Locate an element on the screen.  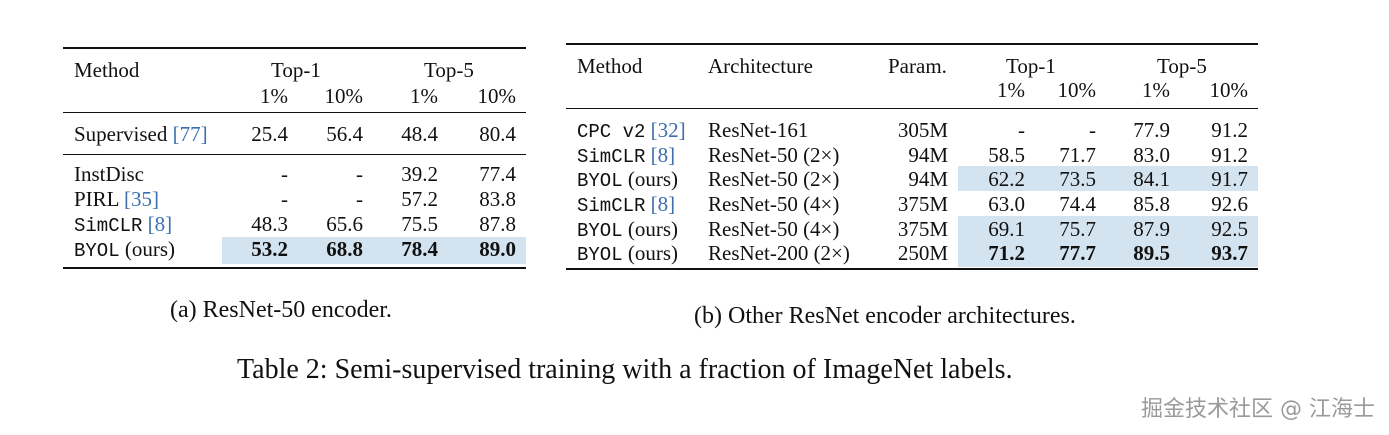
param-cell: 250M is located at coordinates (922, 253).